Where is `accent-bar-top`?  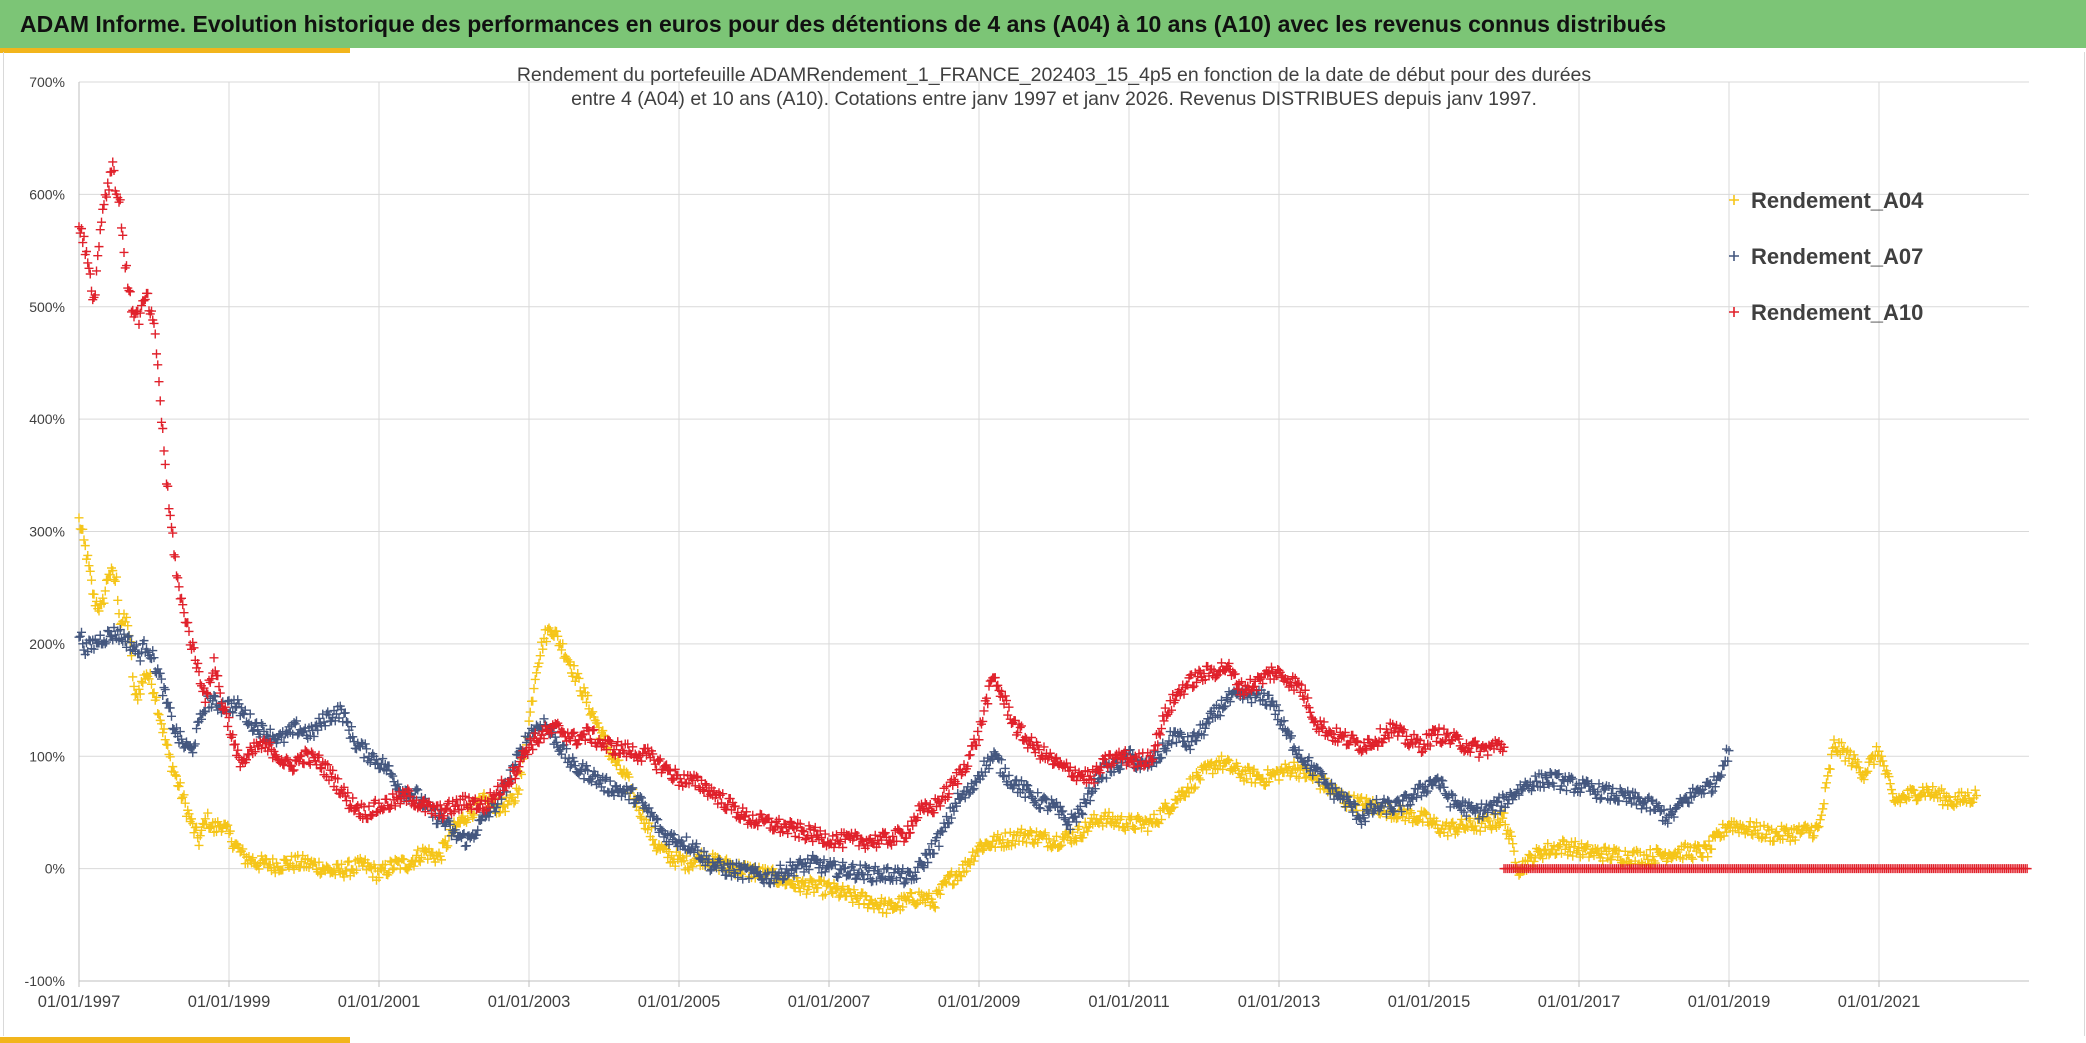
accent-bar-top is located at coordinates (175, 50).